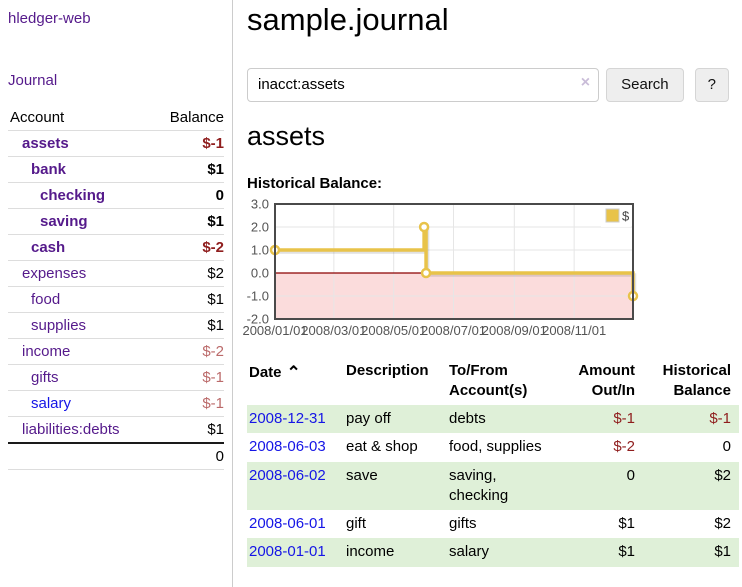  I want to click on transaction-accounts: salary, so click(469, 552).